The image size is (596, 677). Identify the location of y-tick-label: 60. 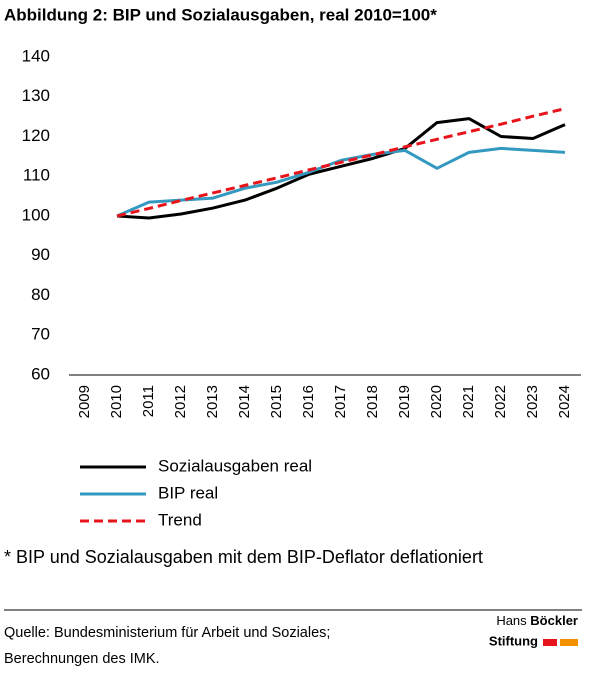
(40, 373).